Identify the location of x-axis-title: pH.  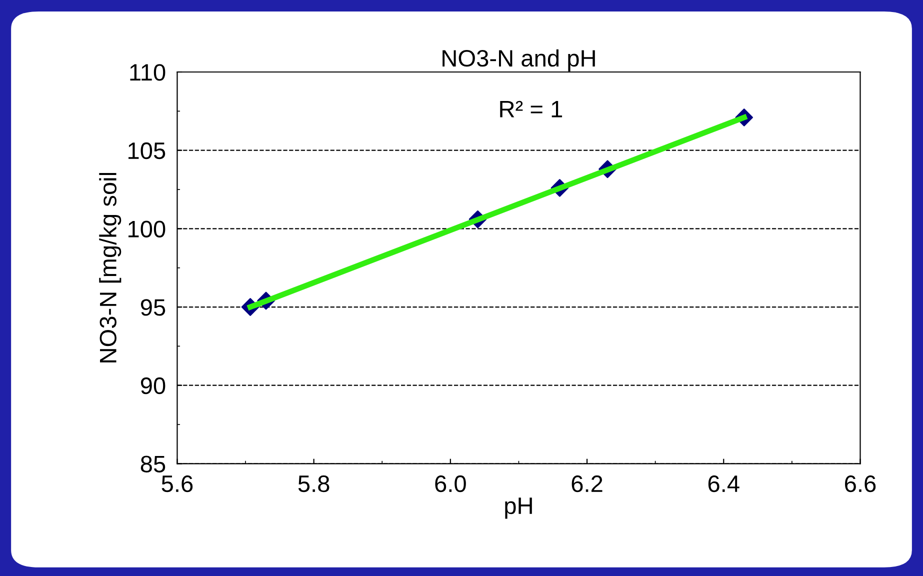
(518, 508).